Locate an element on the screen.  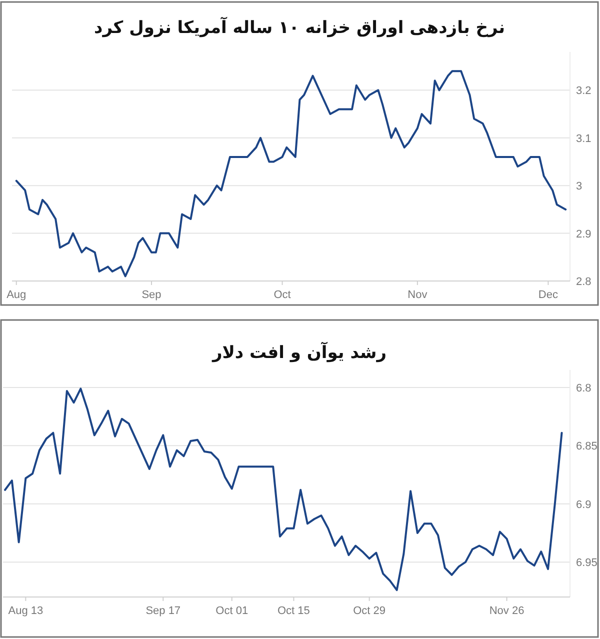
x-tick-label: Oct is located at coordinates (282, 295).